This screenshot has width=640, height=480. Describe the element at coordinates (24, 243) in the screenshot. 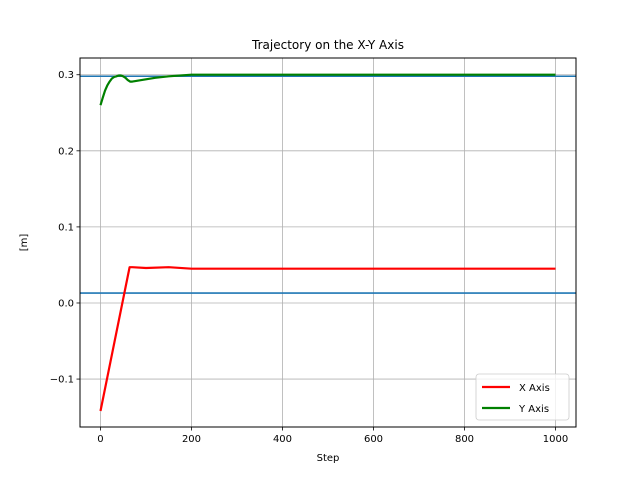

I see `y-axis-label: [m]` at that location.